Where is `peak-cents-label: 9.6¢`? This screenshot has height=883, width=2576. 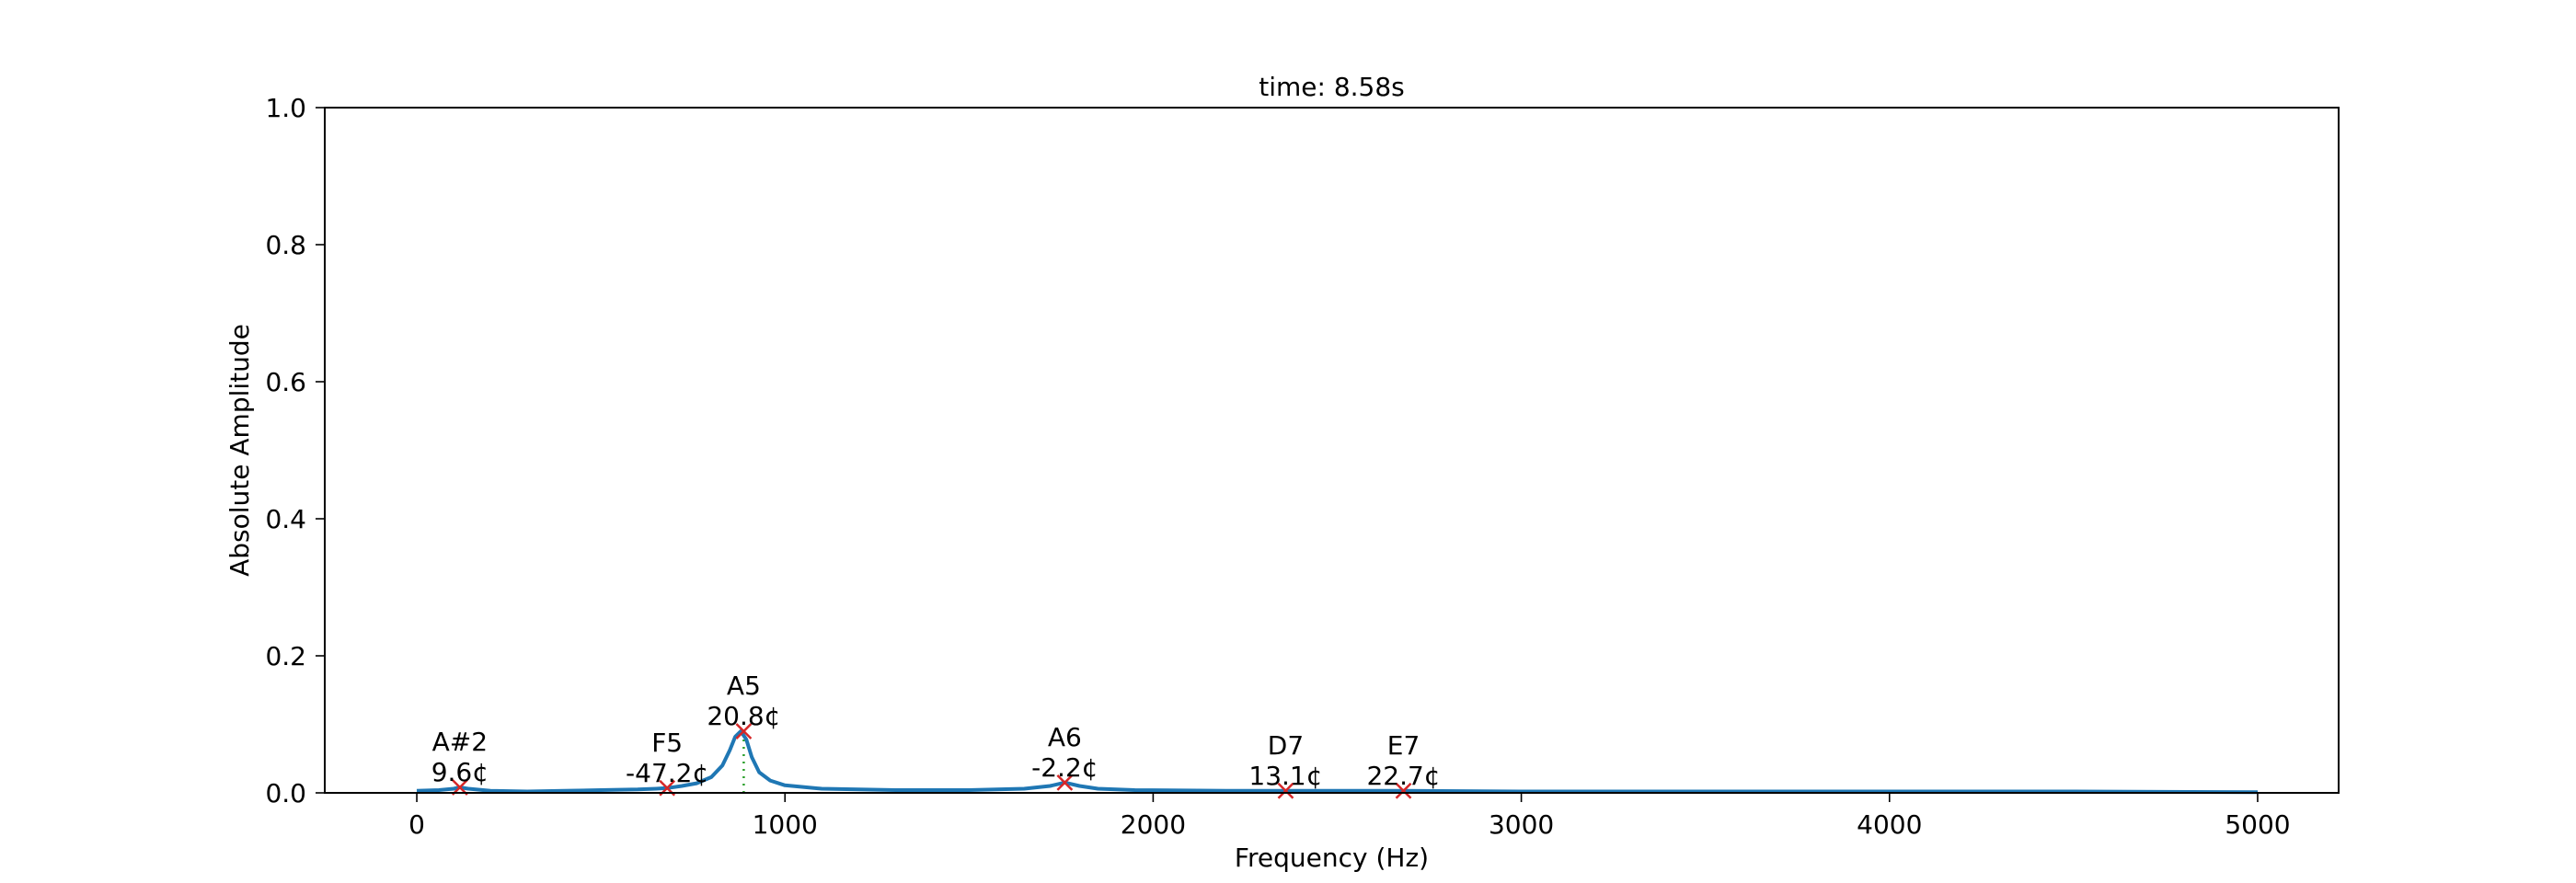
peak-cents-label: 9.6¢ is located at coordinates (460, 772).